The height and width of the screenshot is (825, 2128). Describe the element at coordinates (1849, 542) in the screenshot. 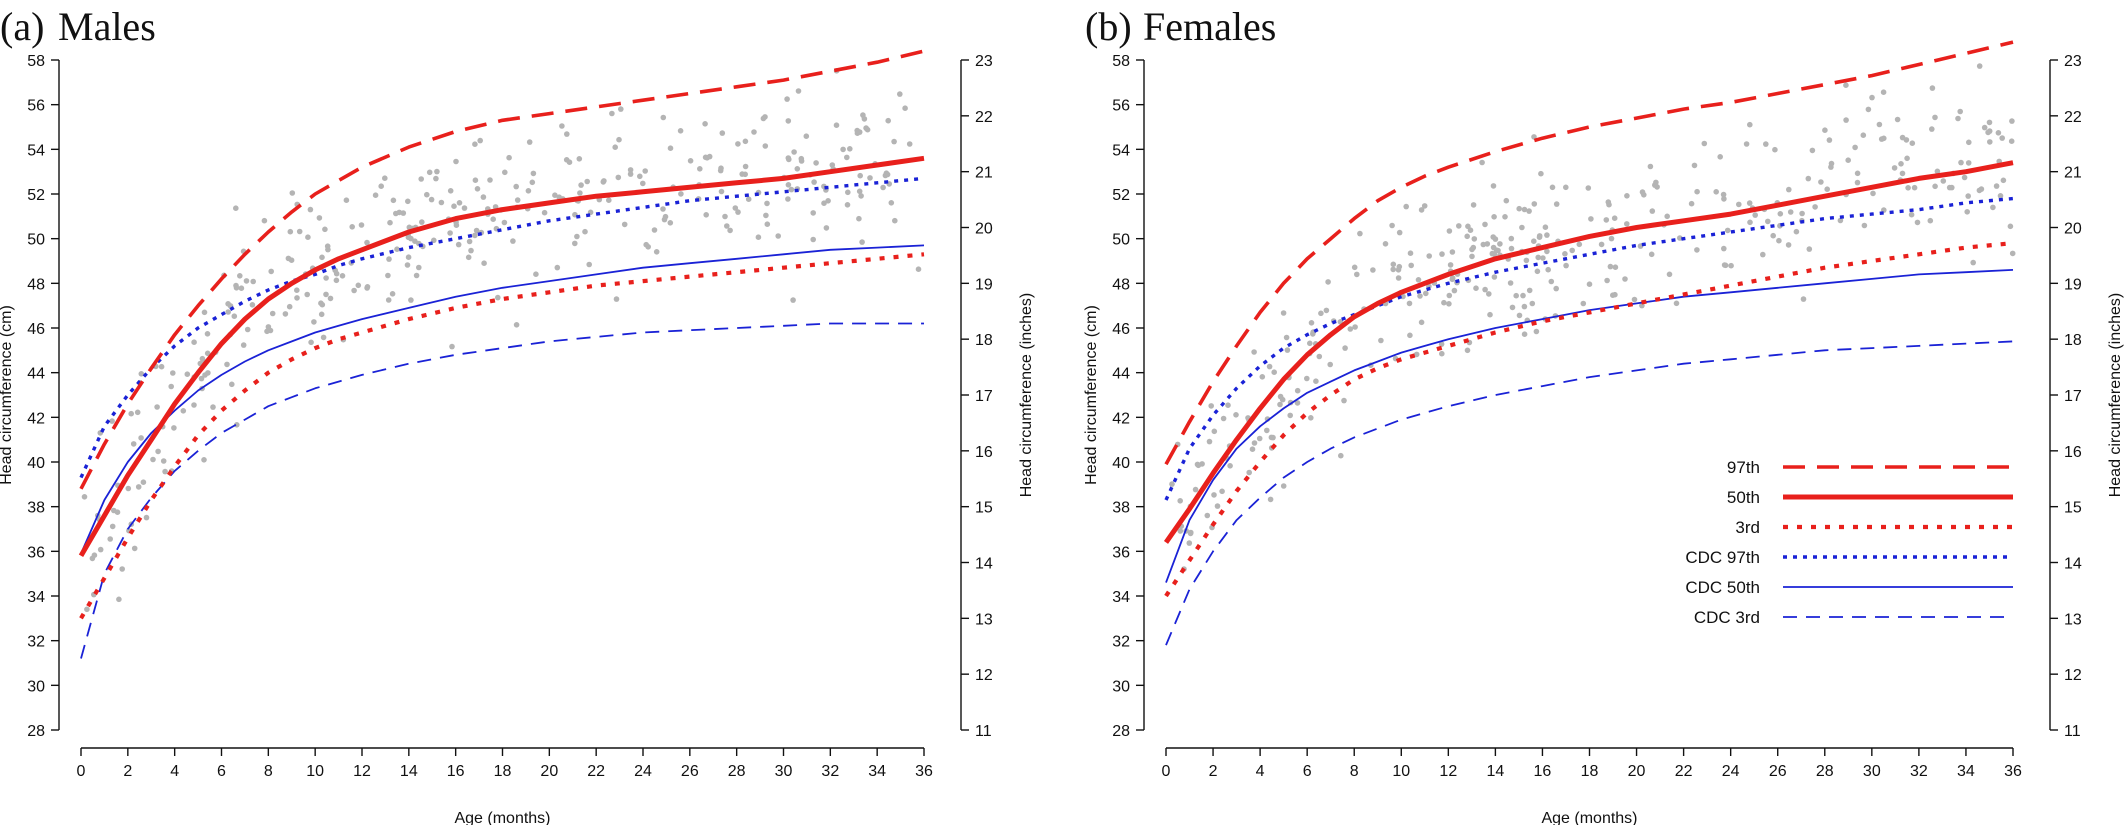

I see `legend: 97th 50th 3rd CDC 97th CDC 50th CDC 3rd` at that location.